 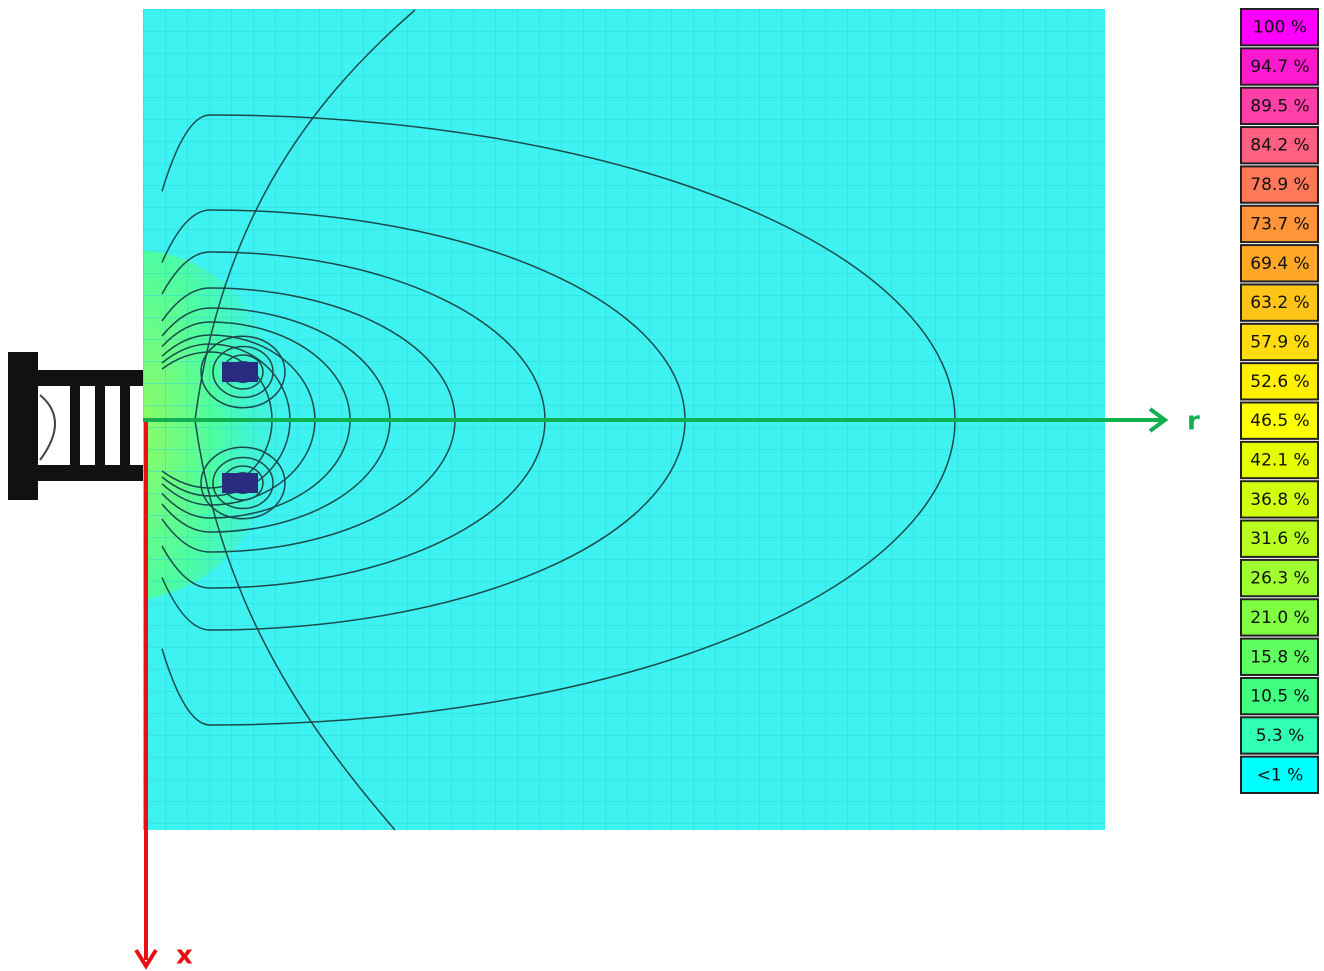 I want to click on legend-label: 52.6 %, so click(x=1279, y=382).